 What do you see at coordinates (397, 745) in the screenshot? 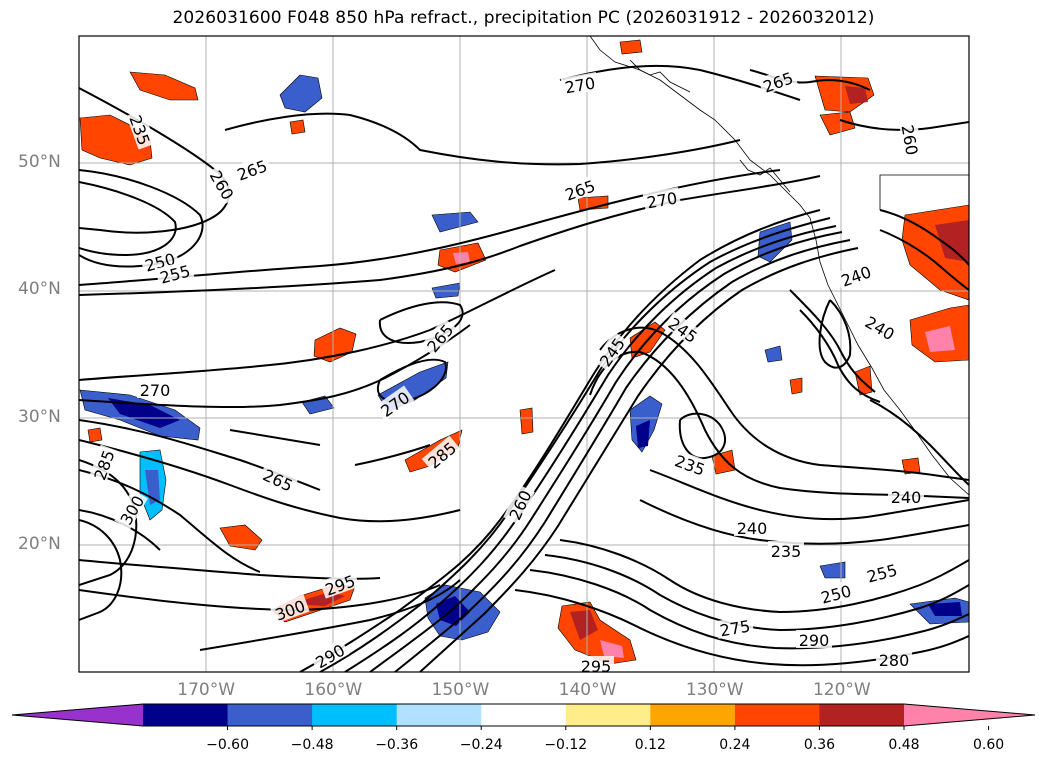
I see `colorbar-tick-label: −0.36` at bounding box center [397, 745].